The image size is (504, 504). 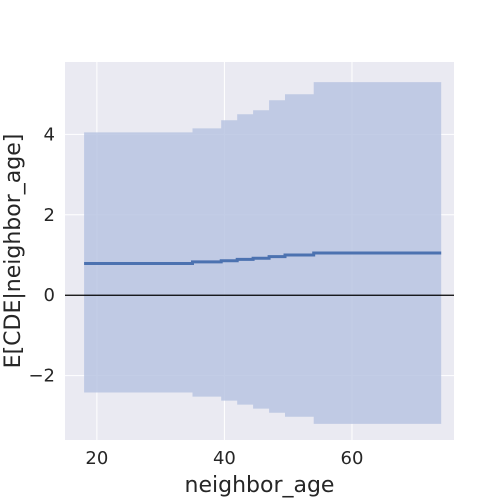 I want to click on x-tick-labels: 20 40 60, so click(x=224, y=458).